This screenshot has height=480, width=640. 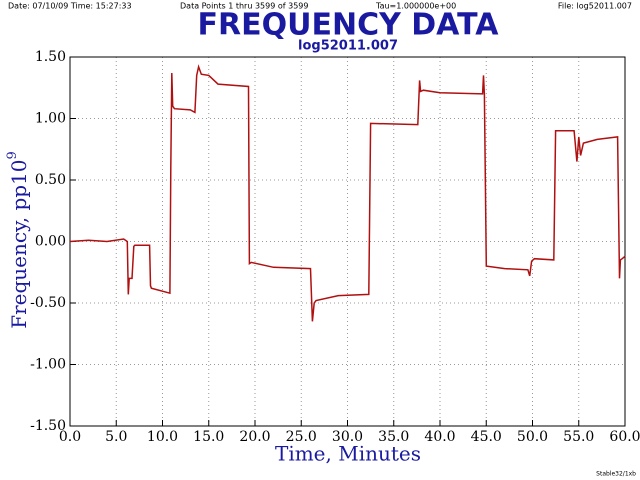 I want to click on header-points: Data Points 1 thru 3599 of 3599, so click(x=244, y=6).